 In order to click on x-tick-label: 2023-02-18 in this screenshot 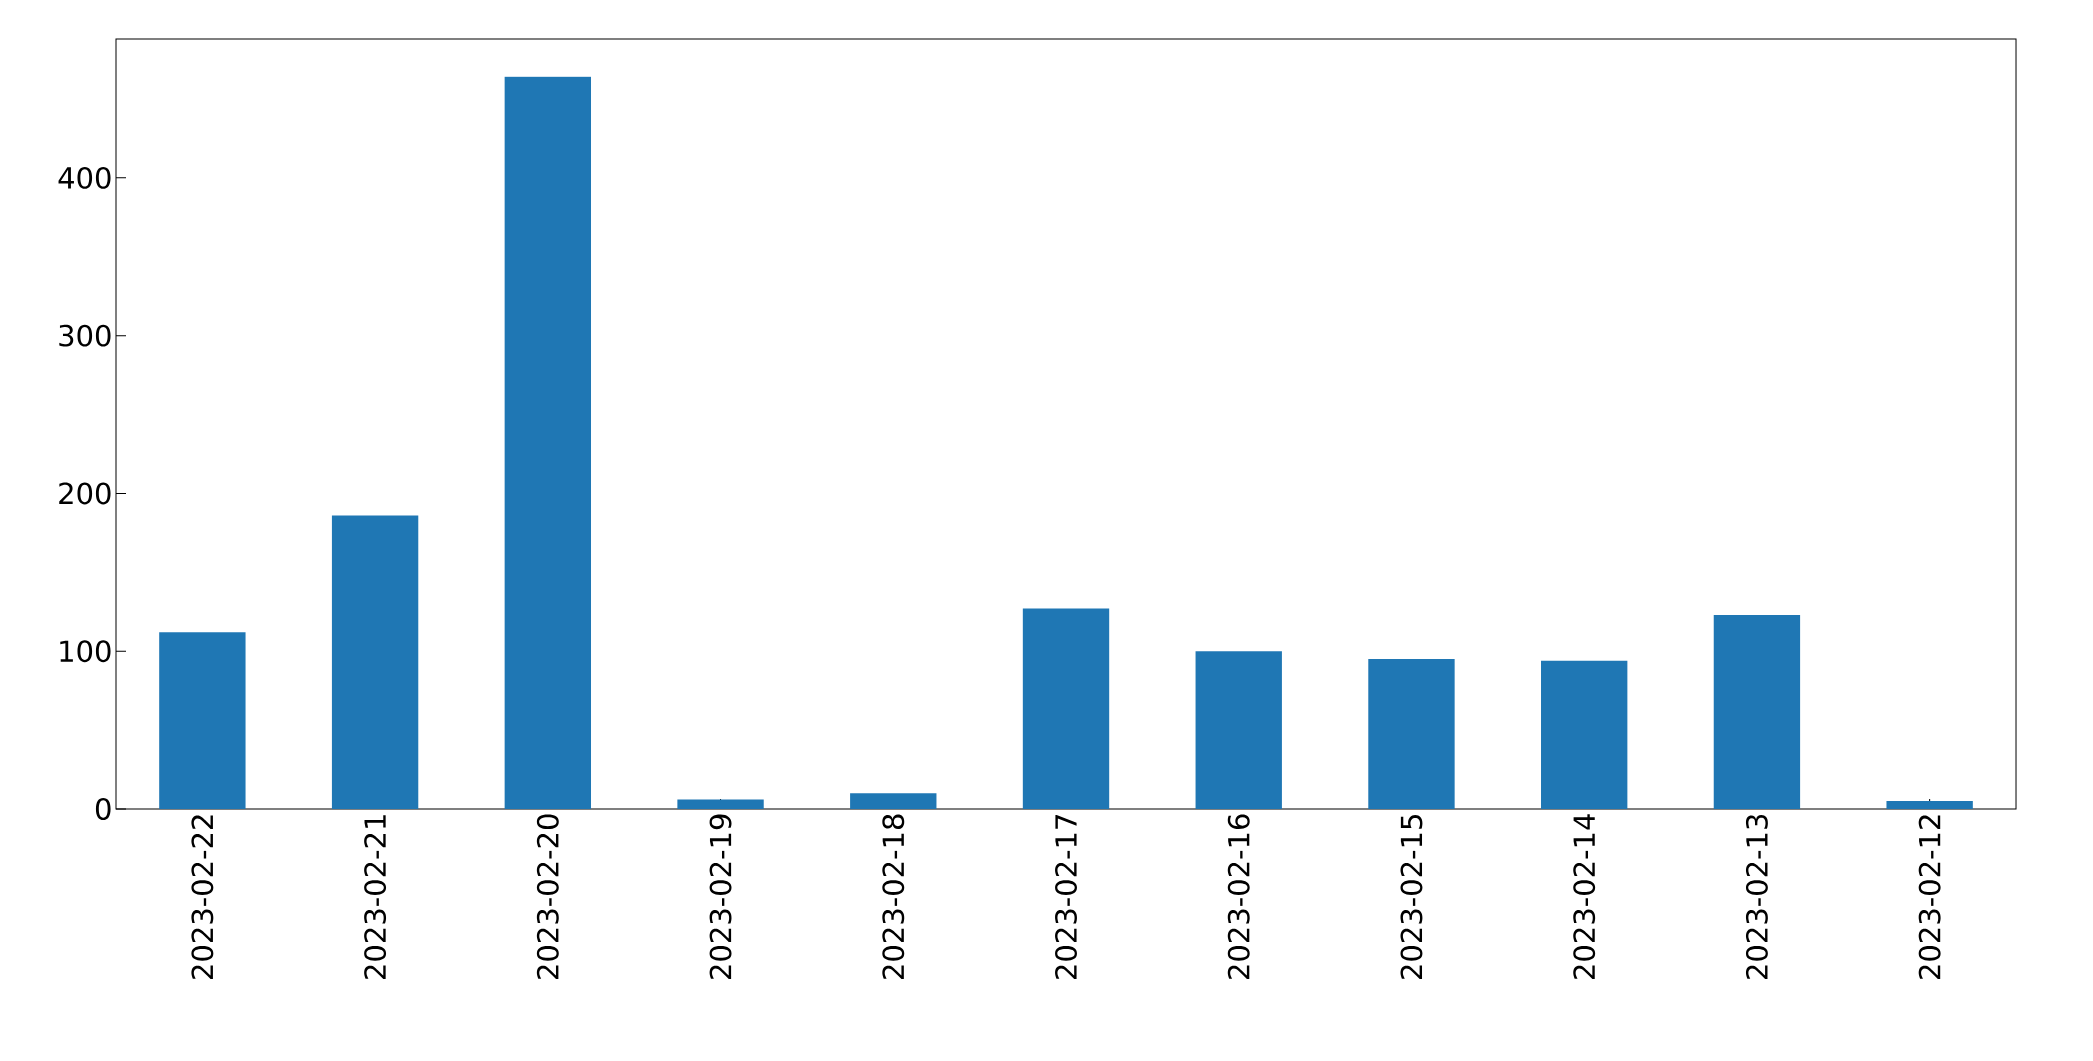, I will do `click(893, 896)`.